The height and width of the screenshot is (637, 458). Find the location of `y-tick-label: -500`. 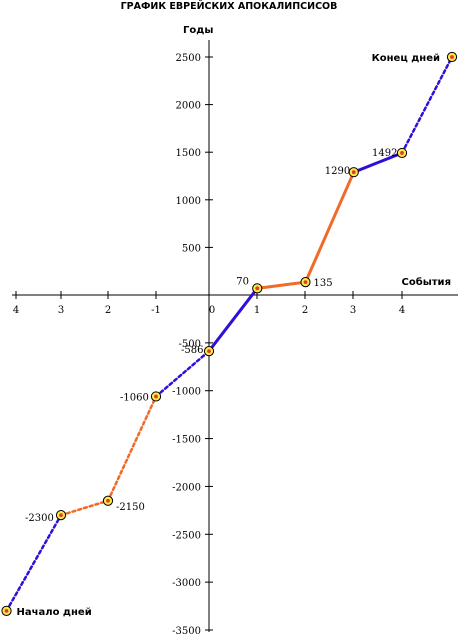

y-tick-label: -500 is located at coordinates (190, 344).